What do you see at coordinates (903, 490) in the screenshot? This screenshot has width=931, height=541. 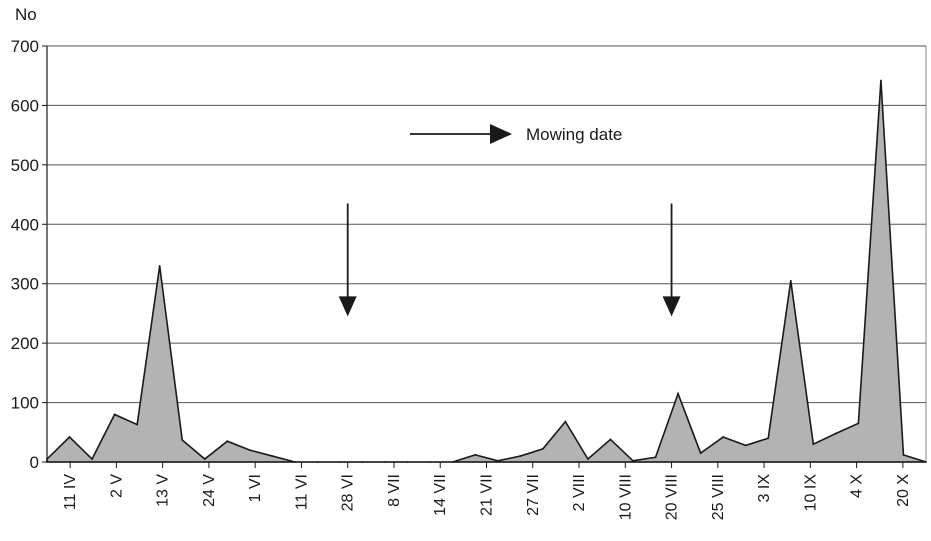 I see `x-tick-label: 20 X` at bounding box center [903, 490].